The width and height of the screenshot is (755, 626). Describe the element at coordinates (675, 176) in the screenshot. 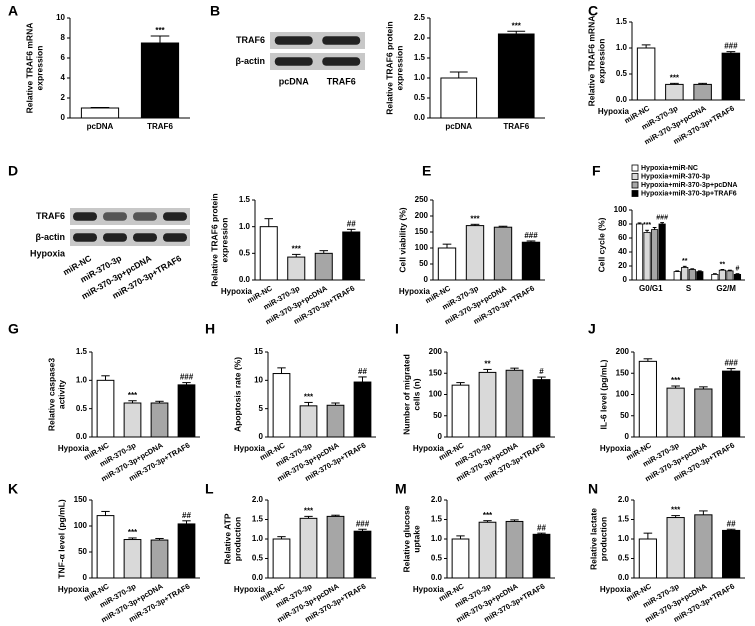

I see `legend-label: Hypoxia+miR-370-3p` at that location.